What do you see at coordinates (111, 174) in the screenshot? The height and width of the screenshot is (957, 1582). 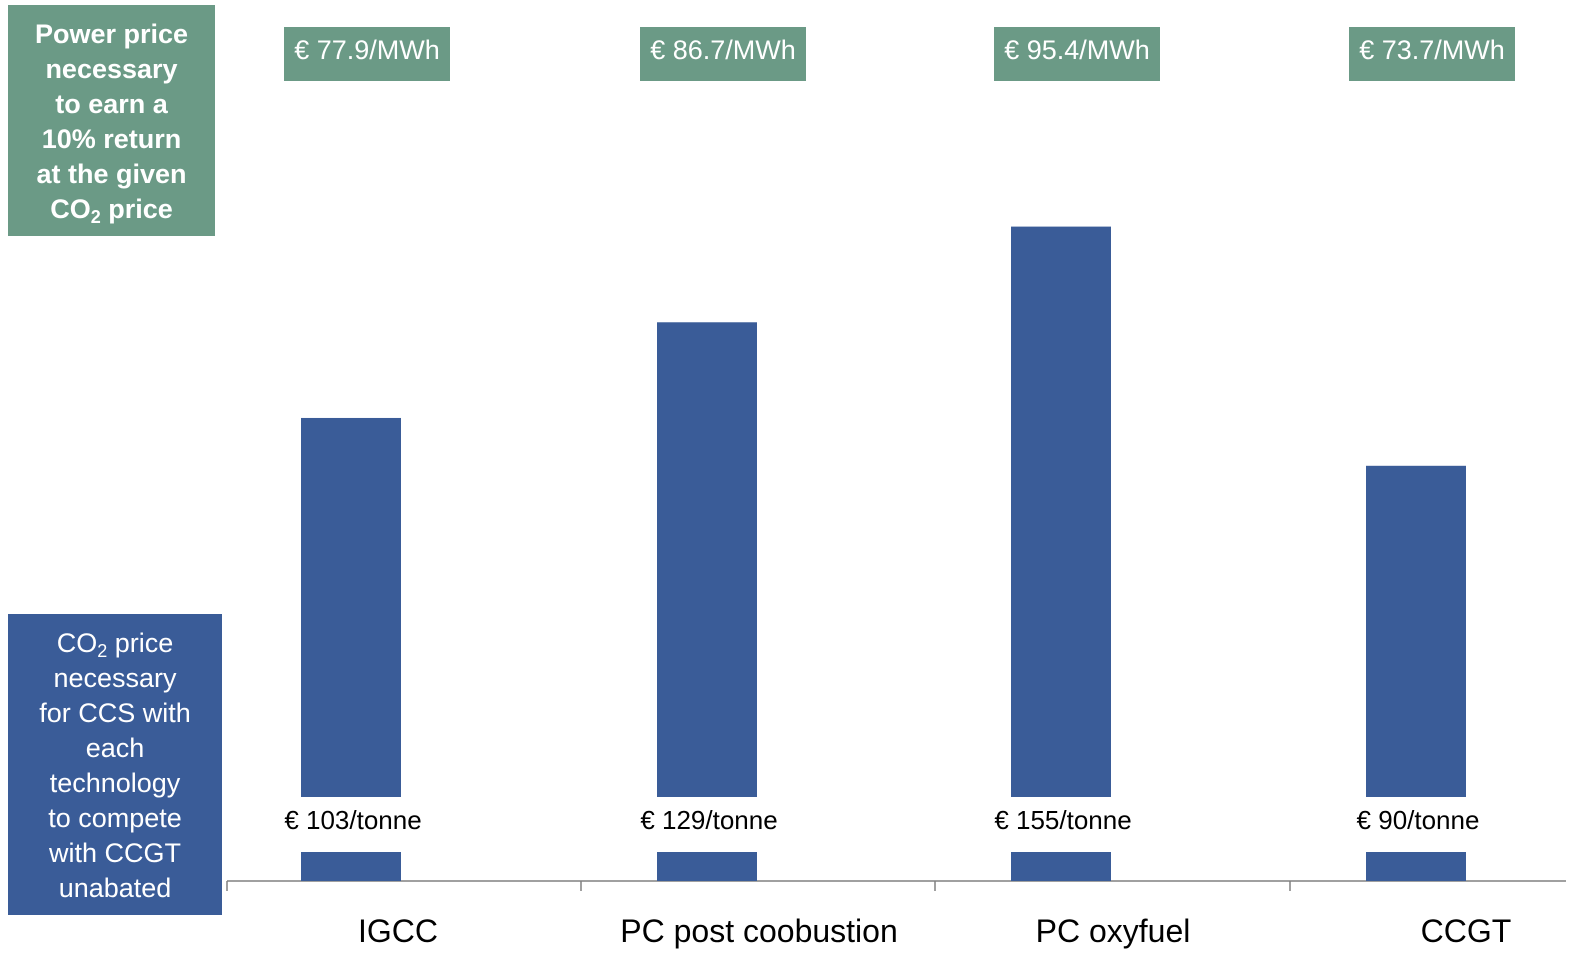 I see `power-legend-line: at the given` at bounding box center [111, 174].